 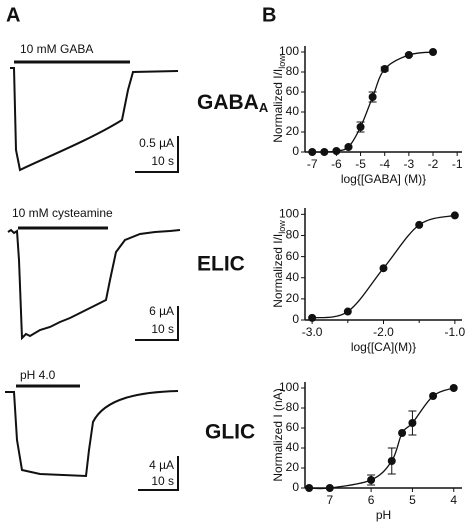 I want to click on x-tick-label: -3.0, so click(x=312, y=332).